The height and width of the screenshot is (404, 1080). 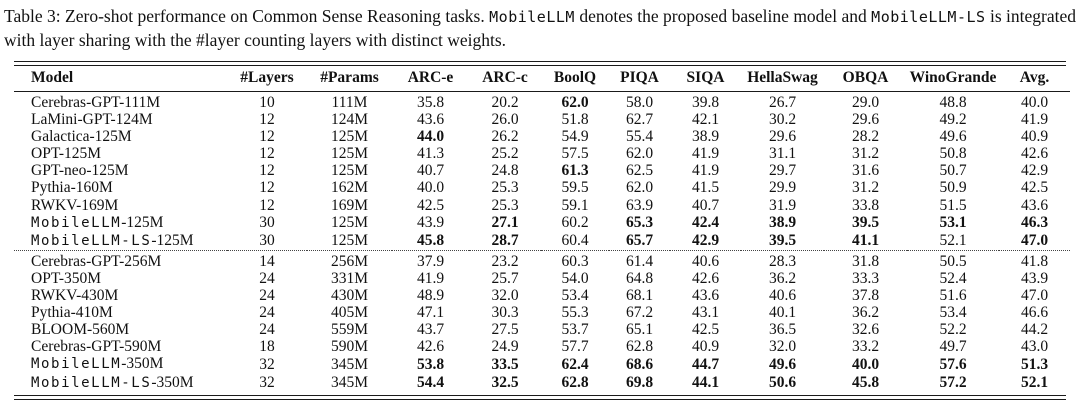 I want to click on cell-score-winogrande: 50.8, so click(x=953, y=154).